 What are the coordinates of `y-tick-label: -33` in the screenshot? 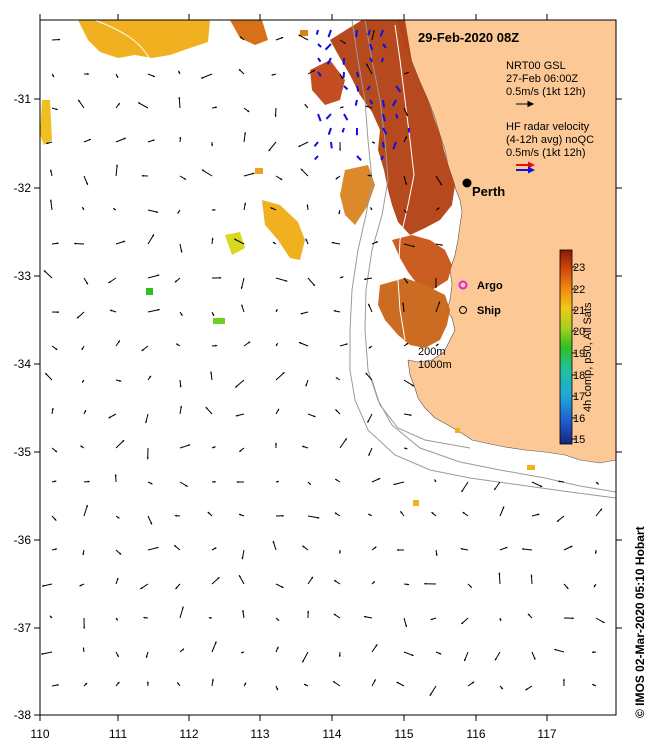 It's located at (23, 276).